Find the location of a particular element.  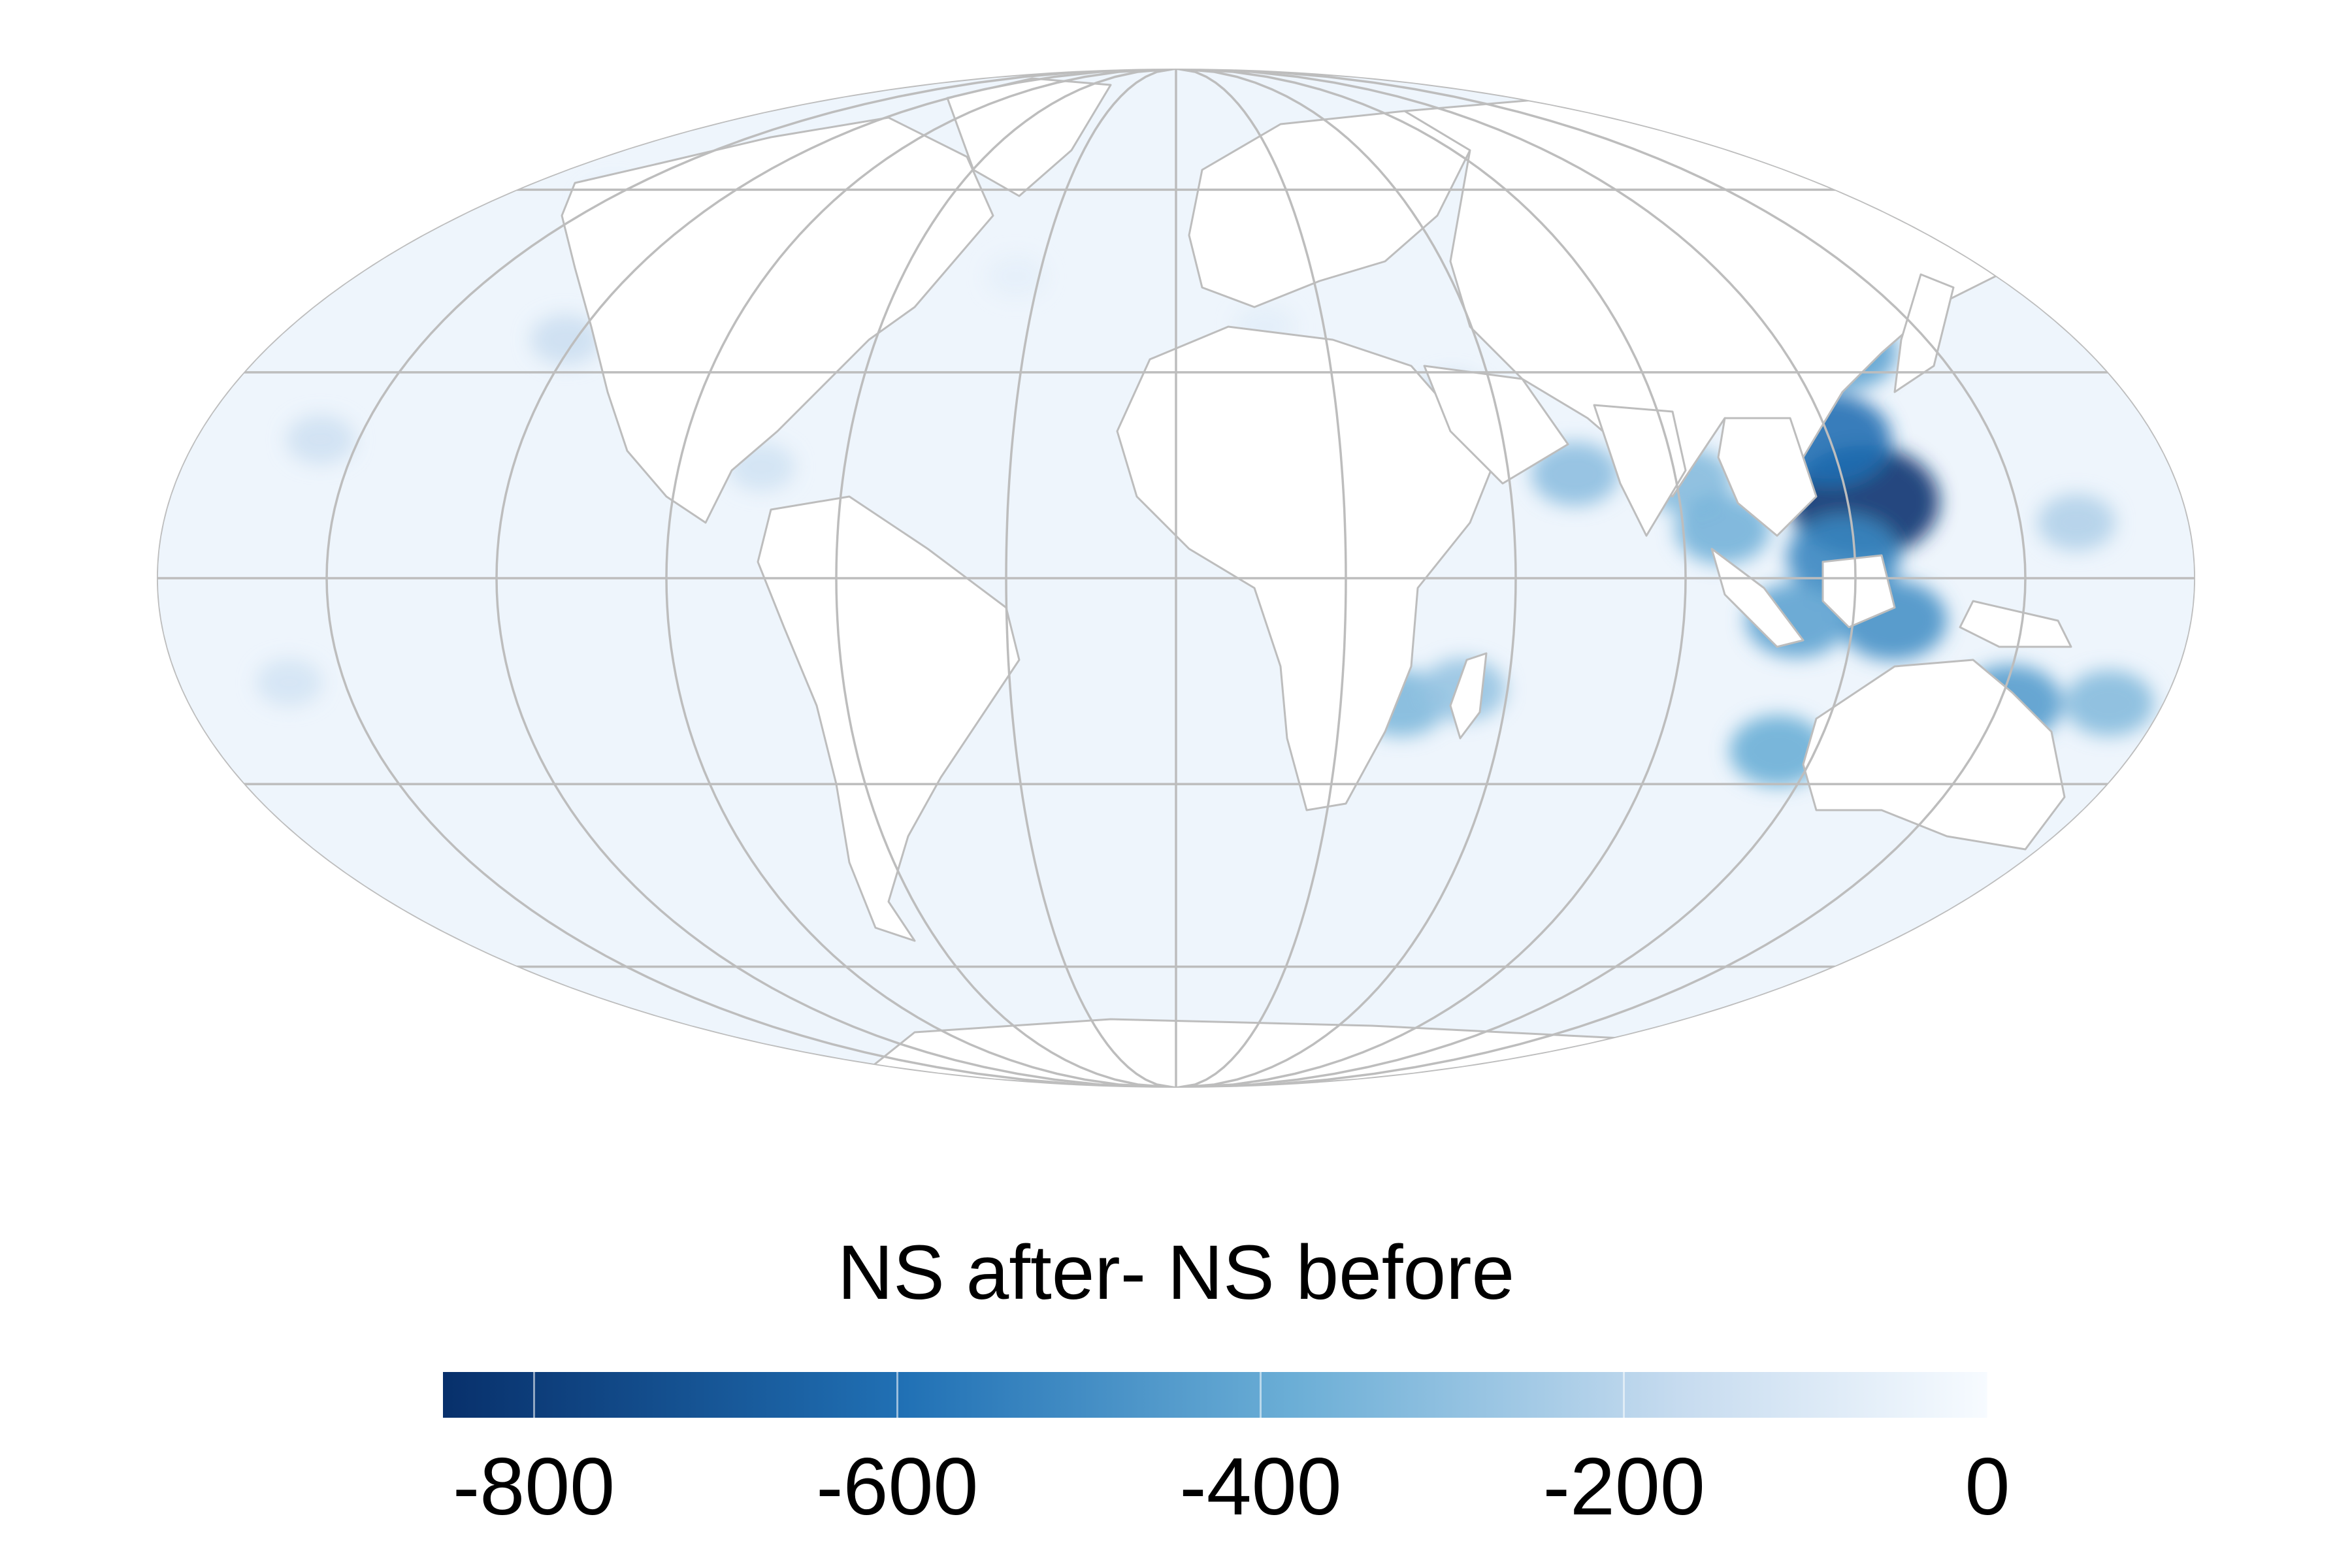

hotspot-micronesia is located at coordinates (2076, 522).